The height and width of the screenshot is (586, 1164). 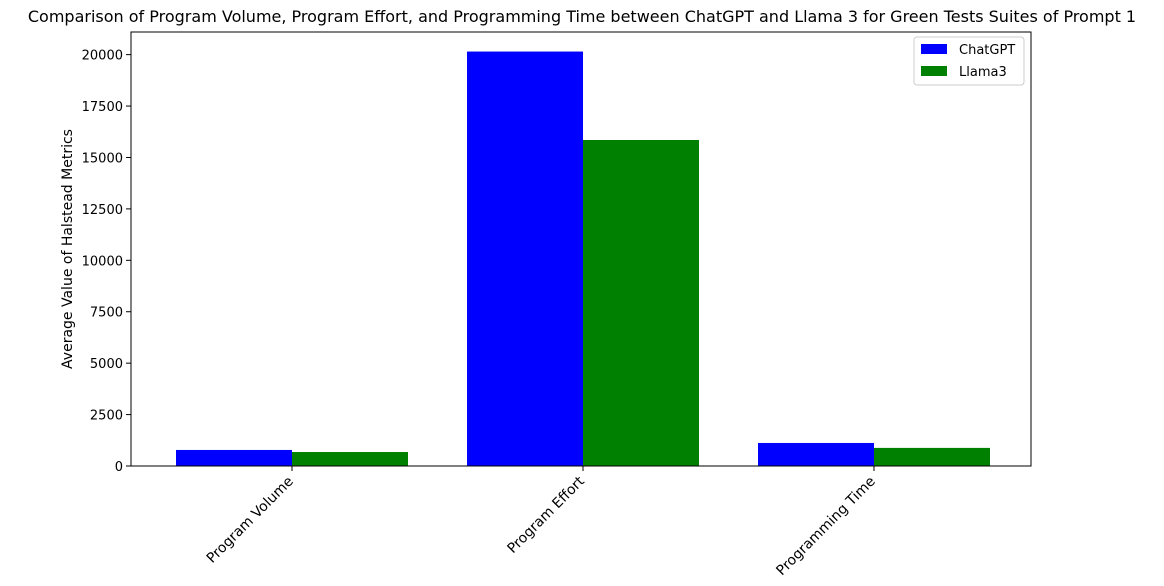 What do you see at coordinates (234, 457) in the screenshot?
I see `bar-chatgpt-program-volume` at bounding box center [234, 457].